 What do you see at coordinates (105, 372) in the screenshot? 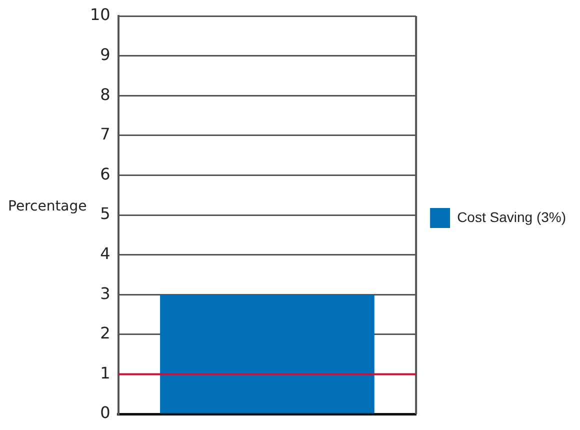
I see `y-tick-label: 1` at bounding box center [105, 372].